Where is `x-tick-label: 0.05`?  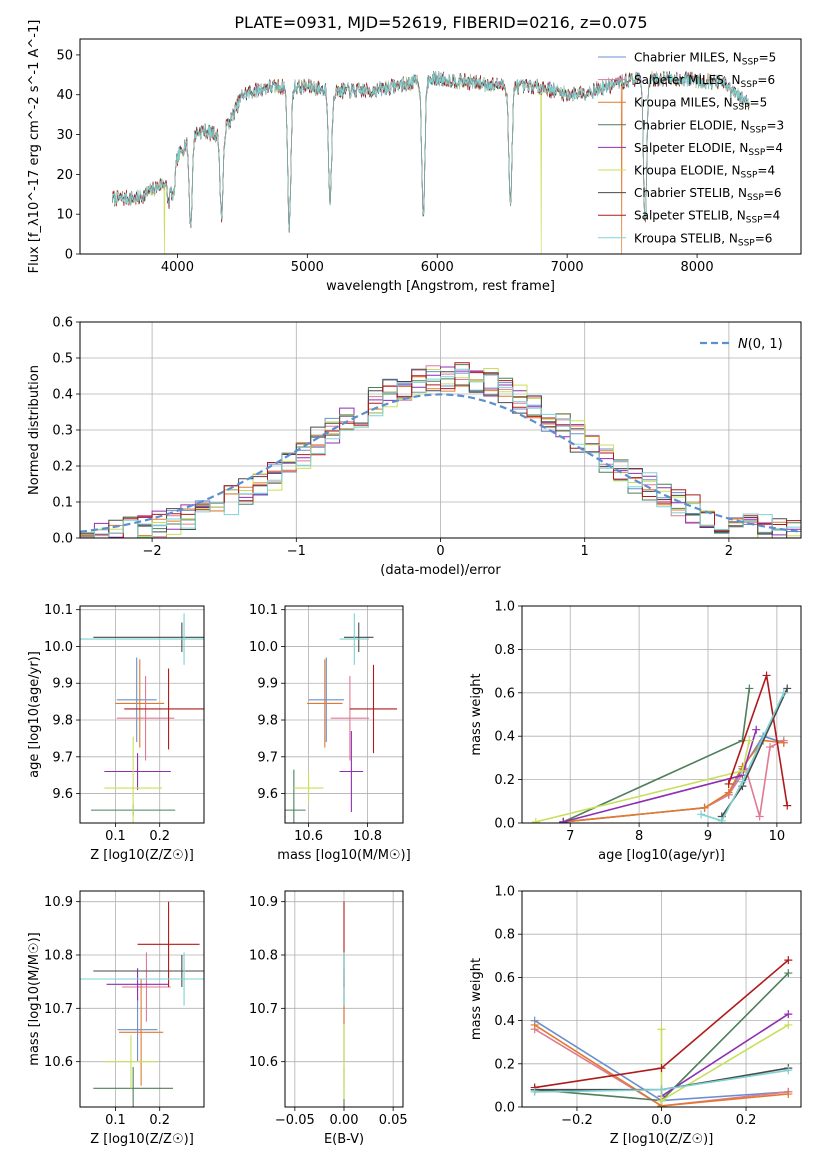
x-tick-label: 0.05 is located at coordinates (393, 1120).